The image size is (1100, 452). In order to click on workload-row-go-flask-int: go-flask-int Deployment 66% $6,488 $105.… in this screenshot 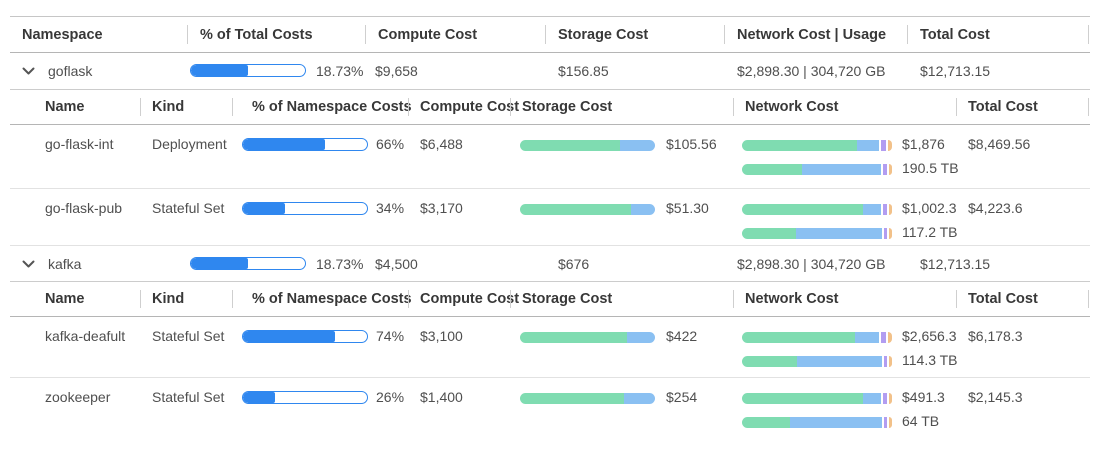, I will do `click(550, 157)`.